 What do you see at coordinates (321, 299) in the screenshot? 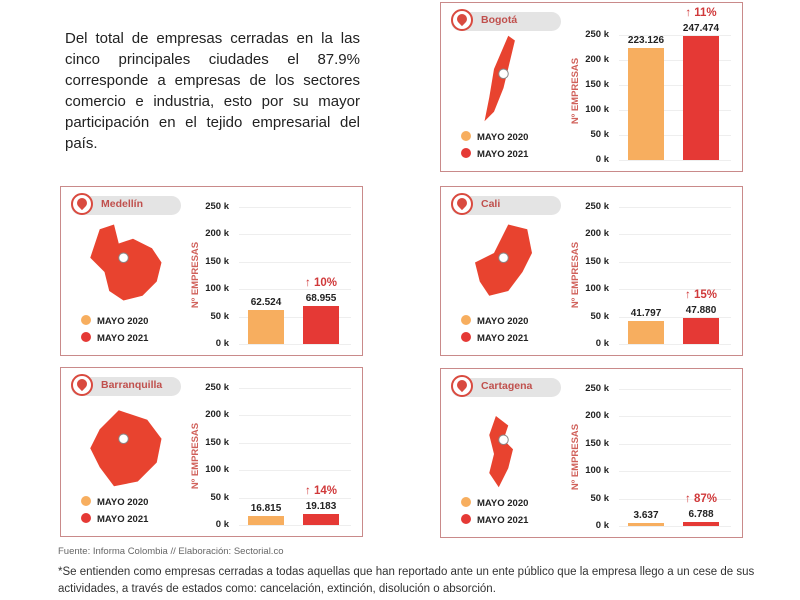
I see `value-label: 68.955` at bounding box center [321, 299].